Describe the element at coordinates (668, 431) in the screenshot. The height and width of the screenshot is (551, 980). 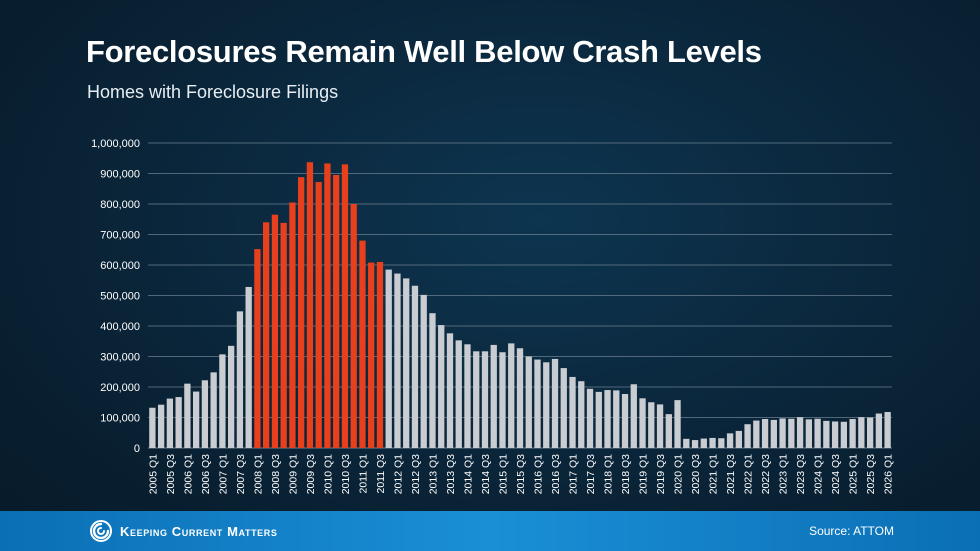
I see `bar-2019-q4` at that location.